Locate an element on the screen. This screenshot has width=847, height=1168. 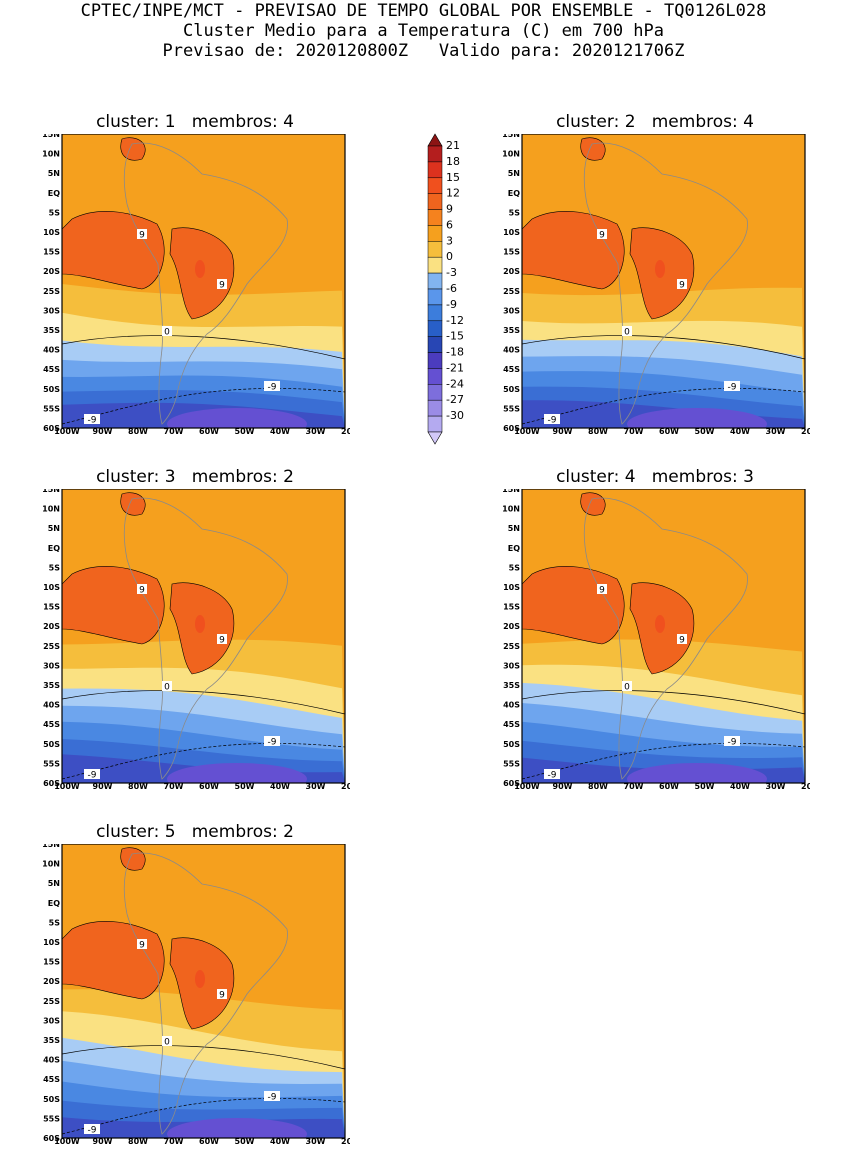
colorbar-tick-label: 21 is located at coordinates (453, 145).